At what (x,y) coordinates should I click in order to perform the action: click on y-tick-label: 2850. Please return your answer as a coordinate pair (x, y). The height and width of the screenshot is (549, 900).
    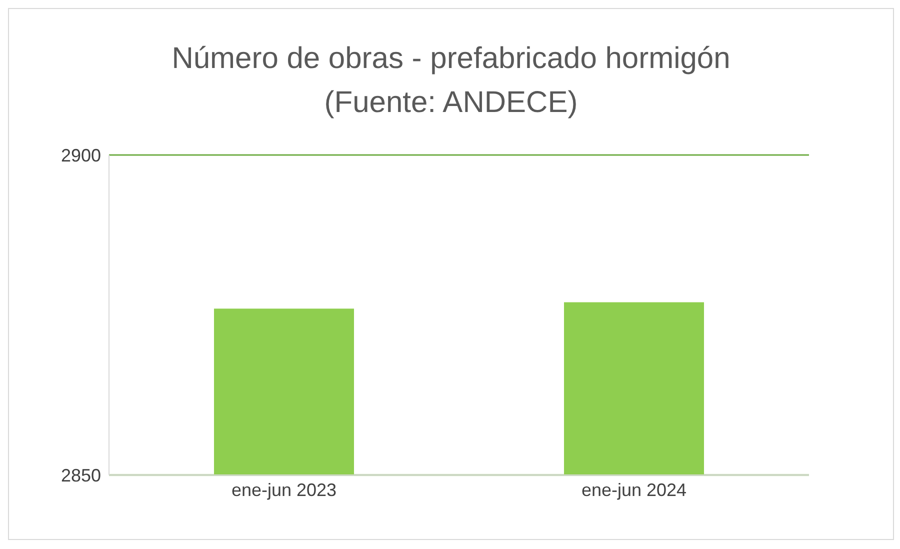
    Looking at the image, I should click on (80, 475).